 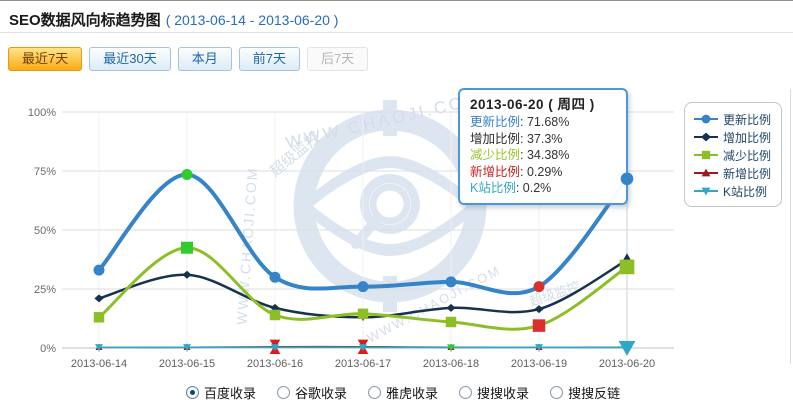 I want to click on chart-legend: 更新比例增加比例减少比例新增比例 K站比例, so click(x=733, y=154).